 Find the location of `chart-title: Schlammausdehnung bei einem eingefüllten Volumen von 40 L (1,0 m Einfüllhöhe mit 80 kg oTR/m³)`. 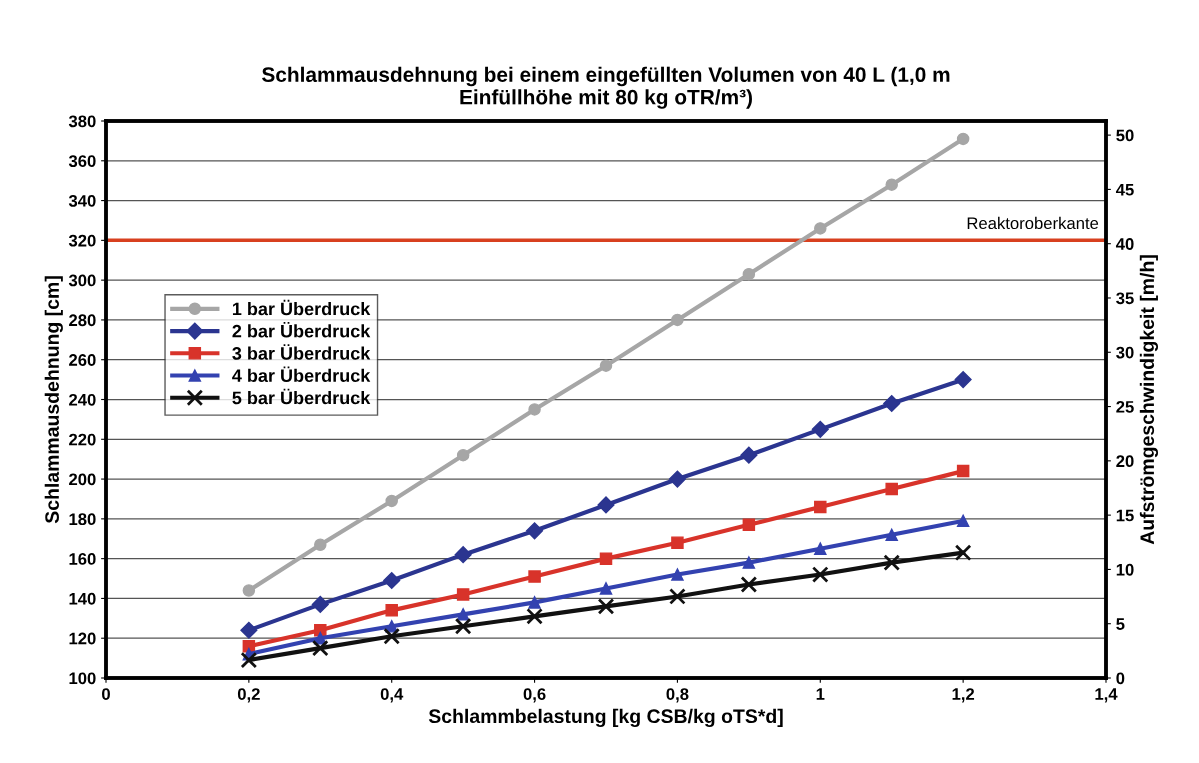

chart-title: Schlammausdehnung bei einem eingefüllten Volumen von 40 L (1,0 m Einfüllhöhe mit 80 kg oTR/m³) is located at coordinates (606, 87).